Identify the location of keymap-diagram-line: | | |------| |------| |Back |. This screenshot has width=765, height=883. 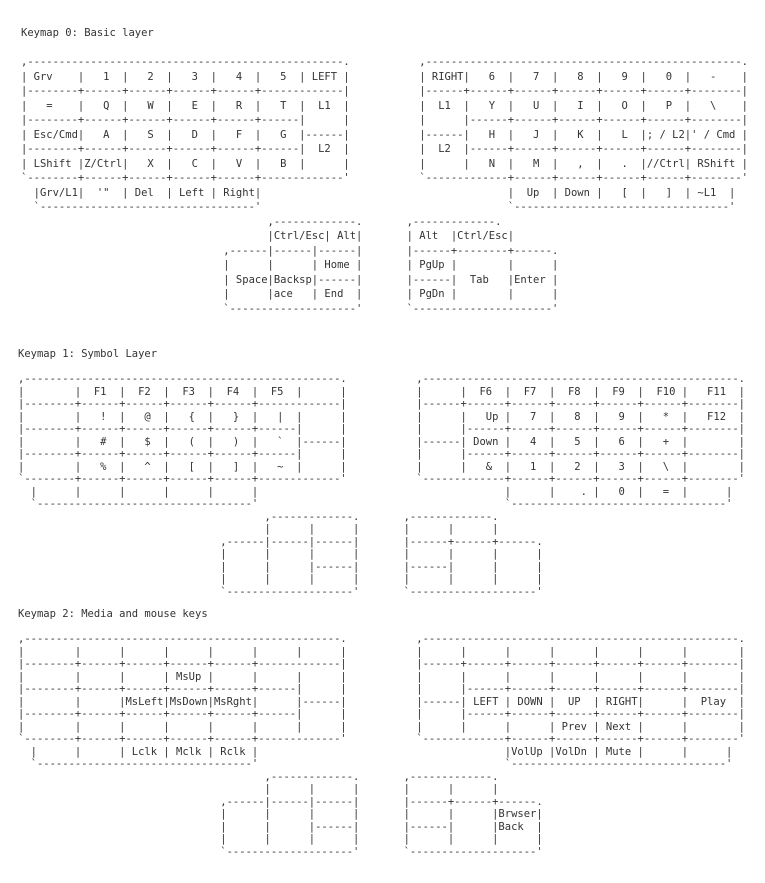
(280, 826).